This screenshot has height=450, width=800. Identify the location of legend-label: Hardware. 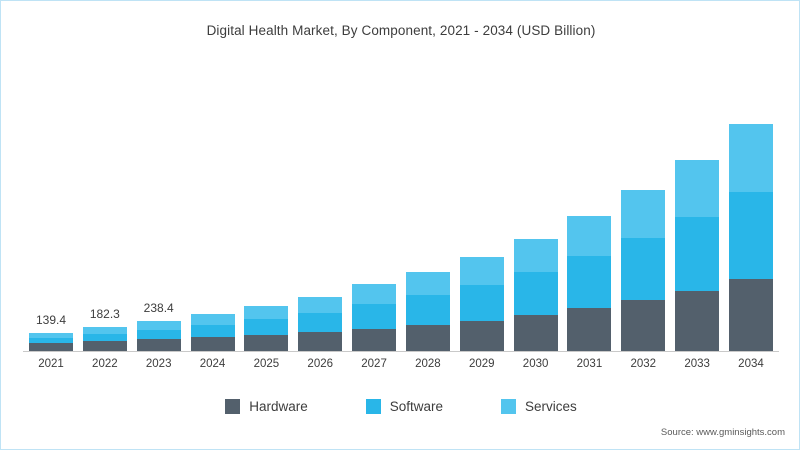
(278, 406).